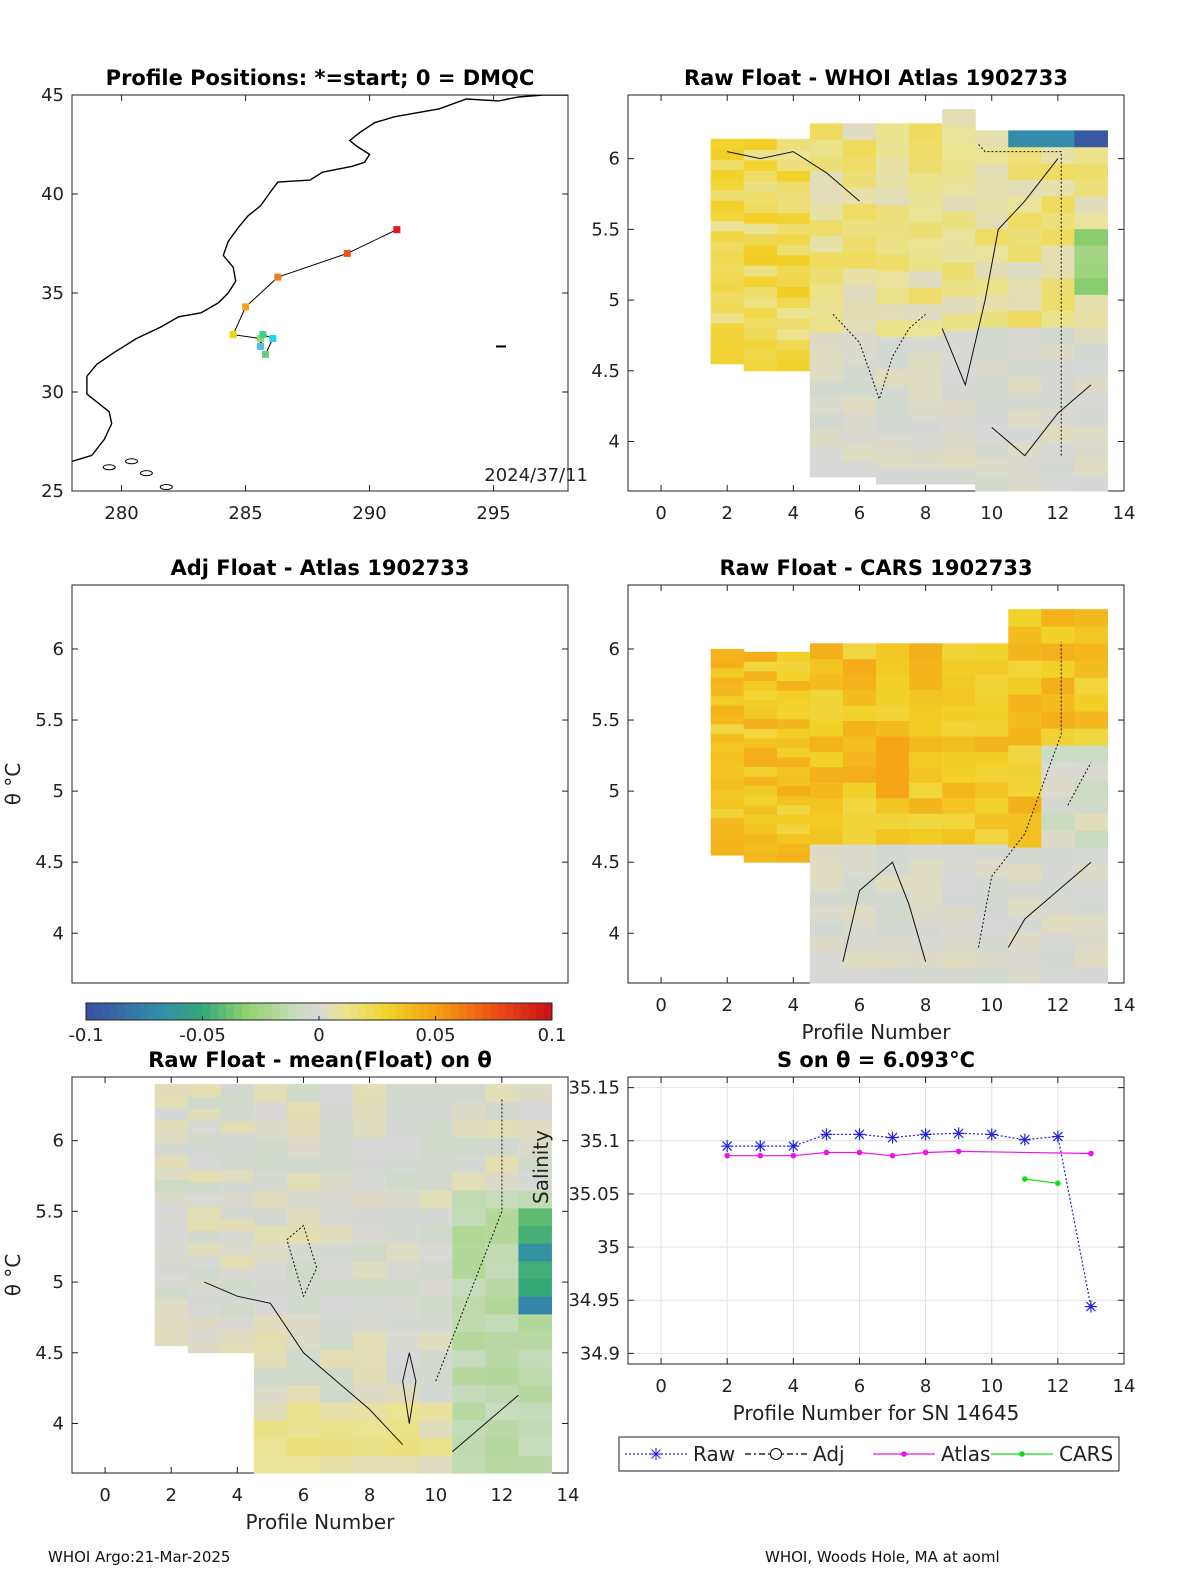 Image resolution: width=1200 pixels, height=1575 pixels. Describe the element at coordinates (245, 513) in the screenshot. I see `positions-xtick-label: 285` at that location.